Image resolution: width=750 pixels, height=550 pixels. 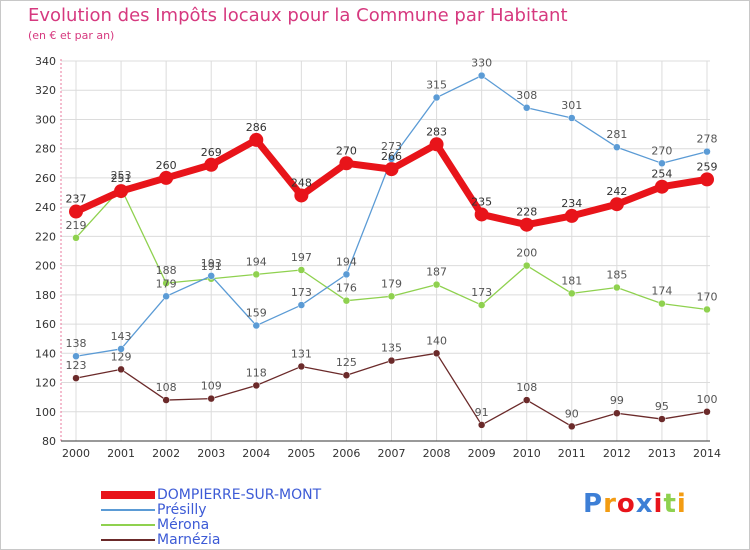 What do you see at coordinates (571, 280) in the screenshot?
I see `data-label-2: 181` at bounding box center [571, 280].